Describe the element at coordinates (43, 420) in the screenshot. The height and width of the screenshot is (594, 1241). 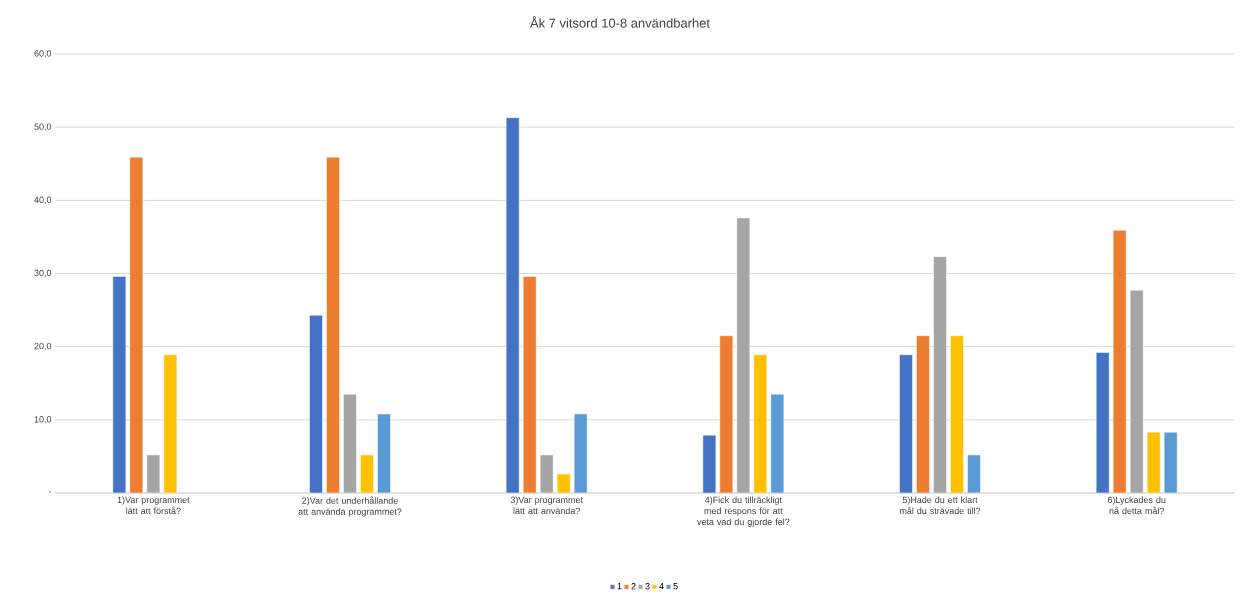
I see `y-tick-label: 10,0` at that location.